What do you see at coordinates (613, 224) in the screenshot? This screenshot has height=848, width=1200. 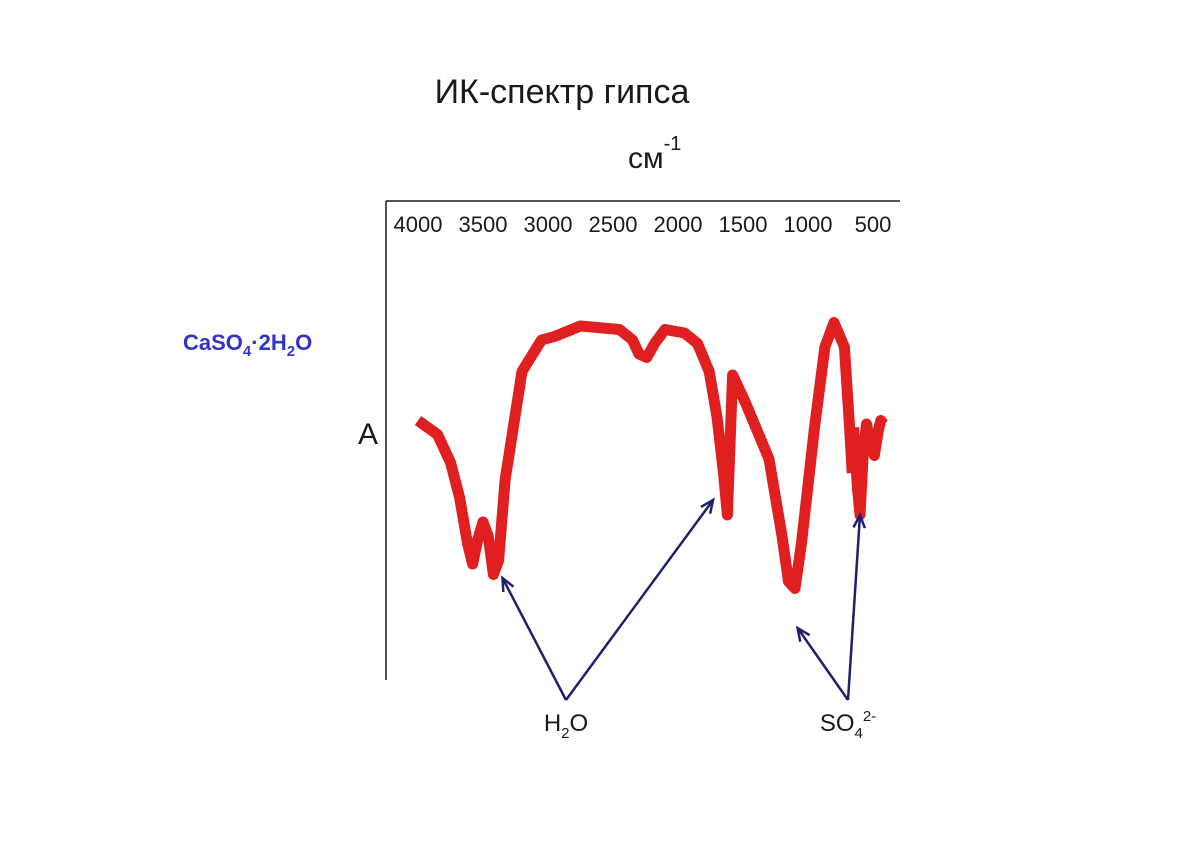 I see `x-tick-label: 2500` at bounding box center [613, 224].